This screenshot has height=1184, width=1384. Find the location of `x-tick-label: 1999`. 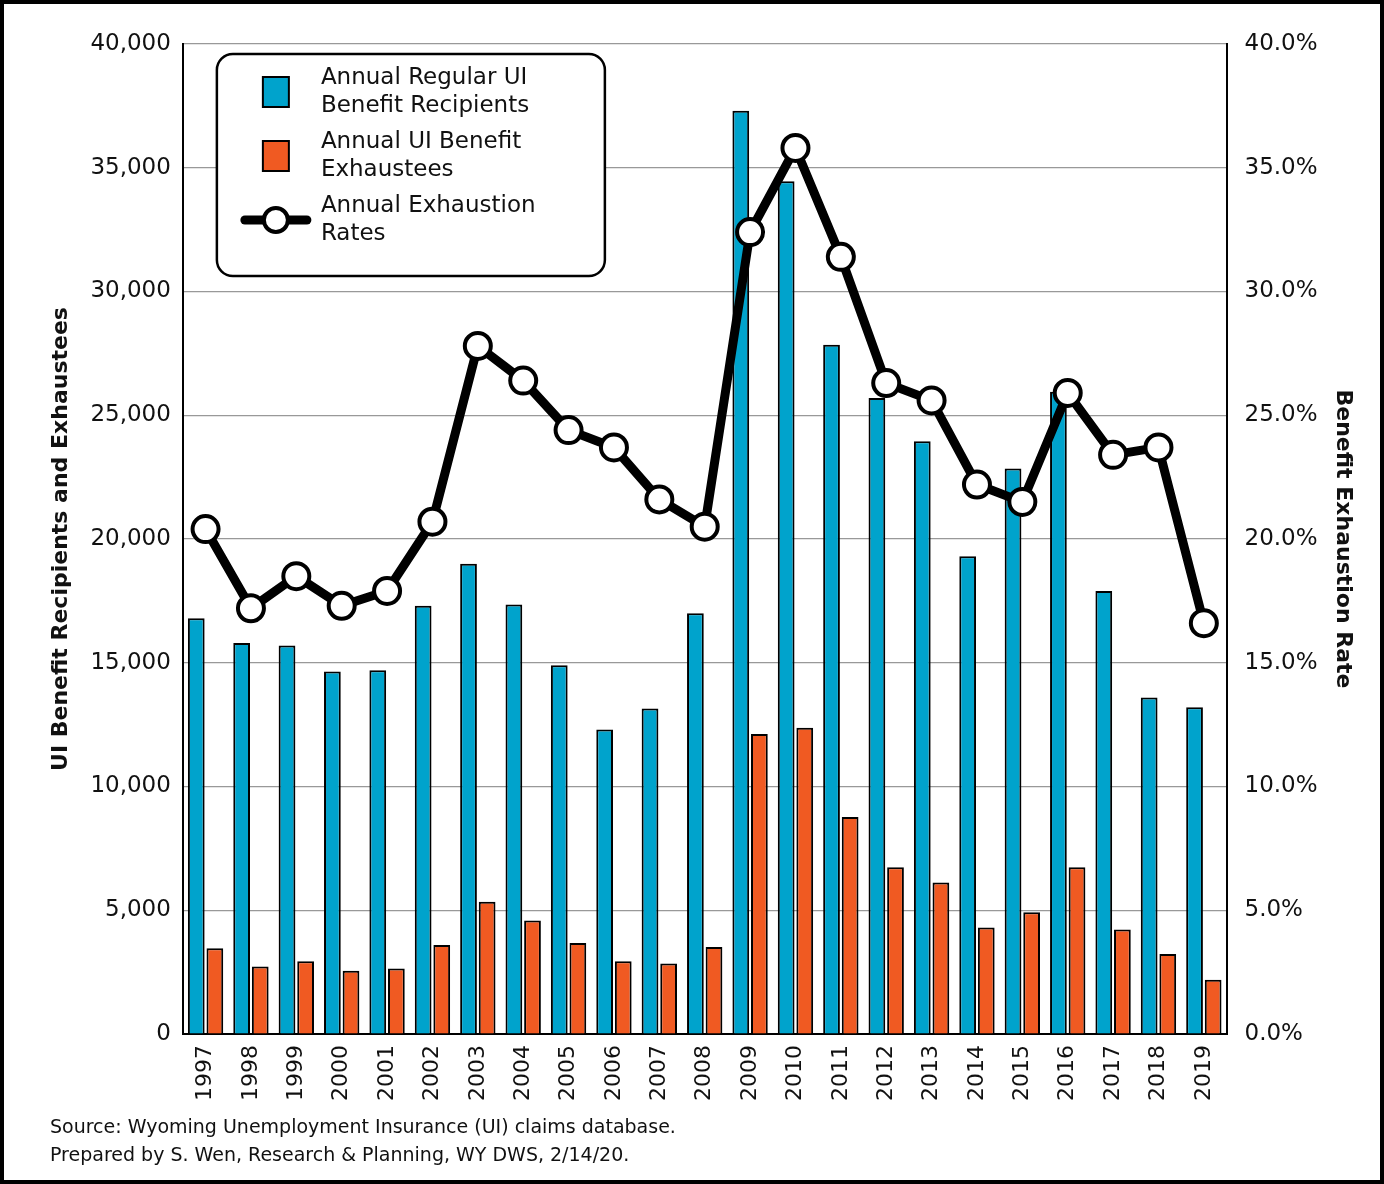

x-tick-label: 1999 is located at coordinates (295, 1073).